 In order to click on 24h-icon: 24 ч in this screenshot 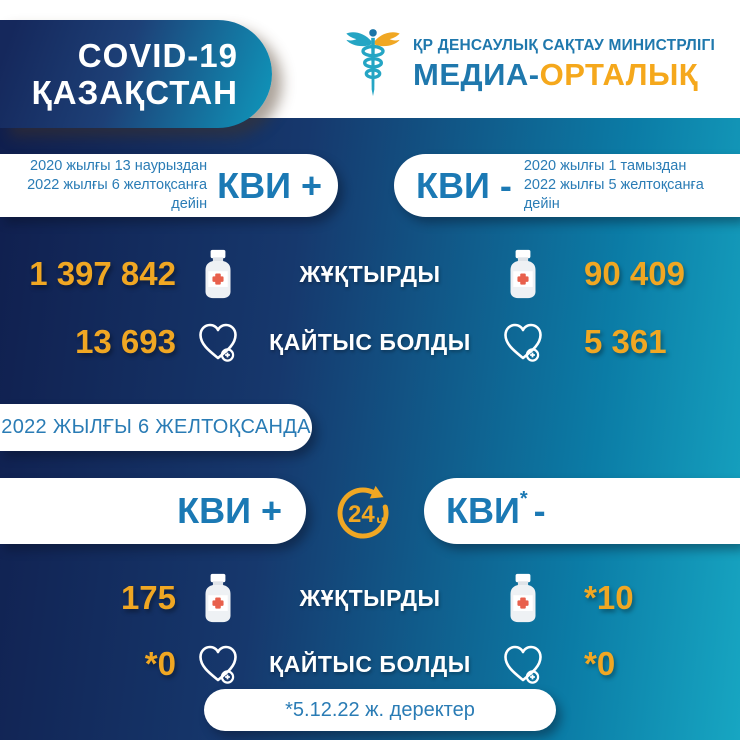, I will do `click(366, 510)`.